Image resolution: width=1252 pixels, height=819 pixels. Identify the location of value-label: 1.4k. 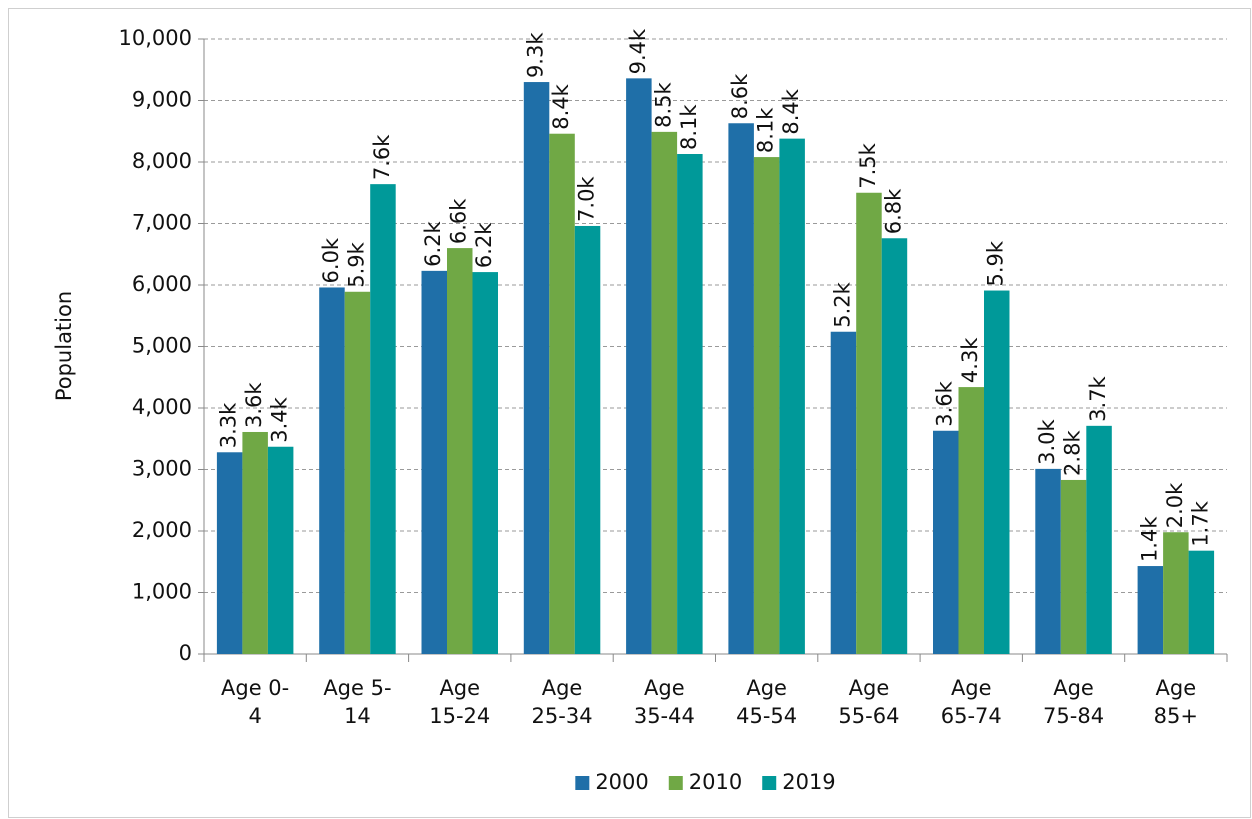
(1149, 539).